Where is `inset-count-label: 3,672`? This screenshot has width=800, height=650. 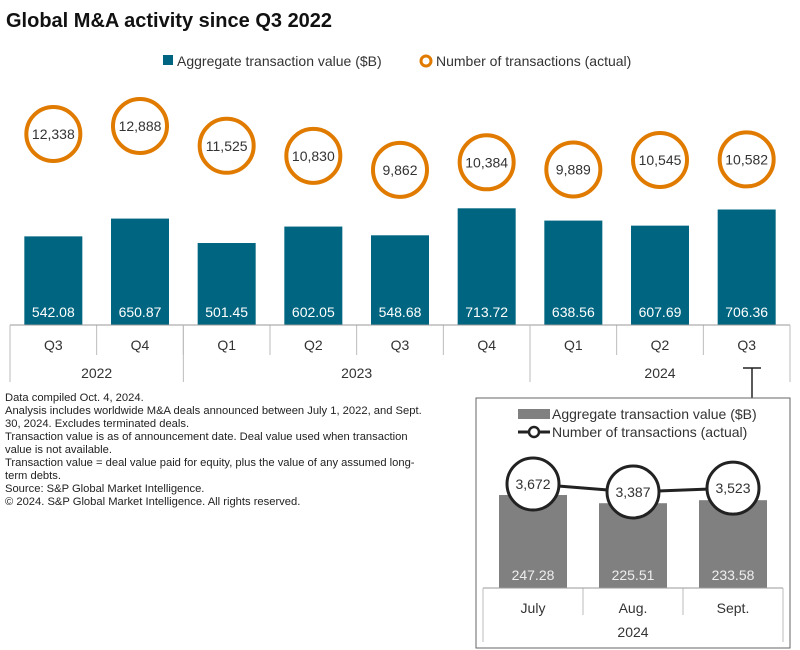 inset-count-label: 3,672 is located at coordinates (532, 484).